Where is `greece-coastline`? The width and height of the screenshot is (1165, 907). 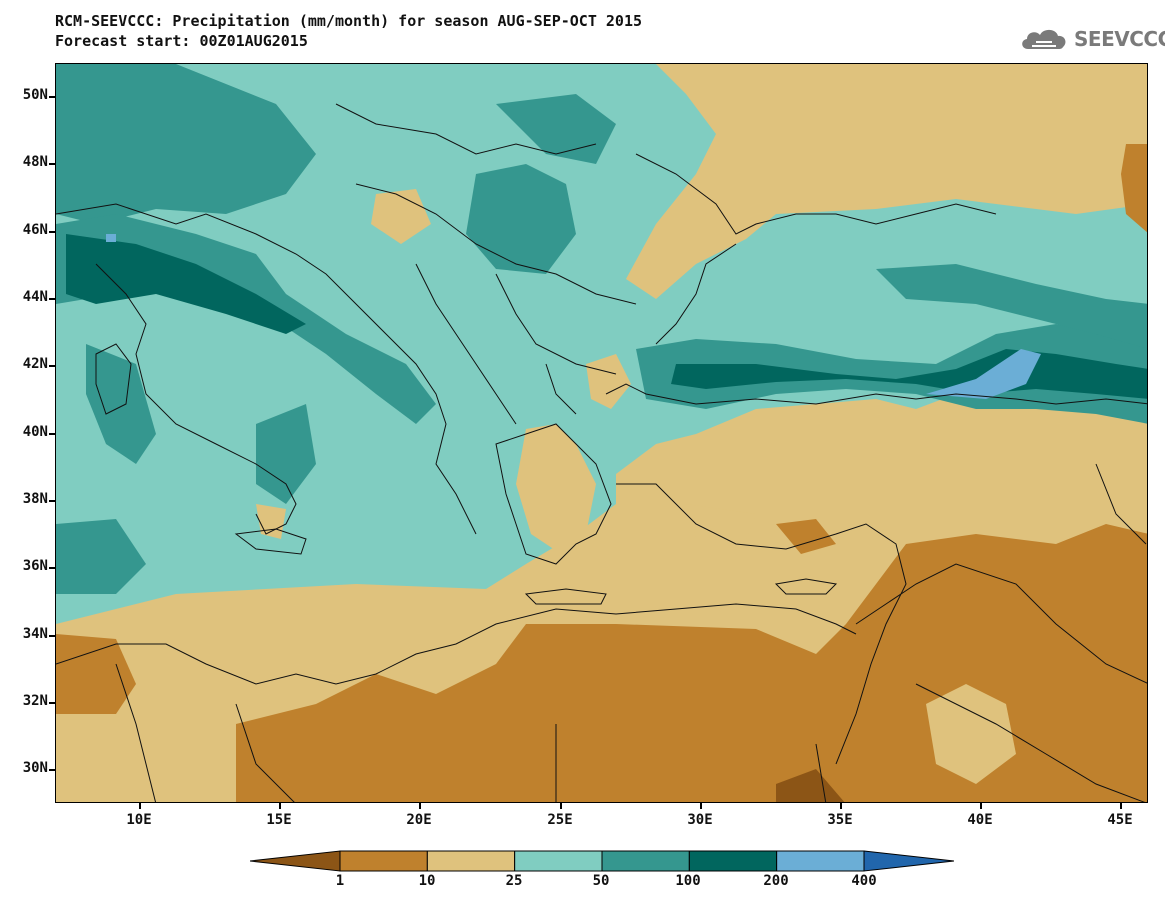
greece-coastline is located at coordinates (553, 494).